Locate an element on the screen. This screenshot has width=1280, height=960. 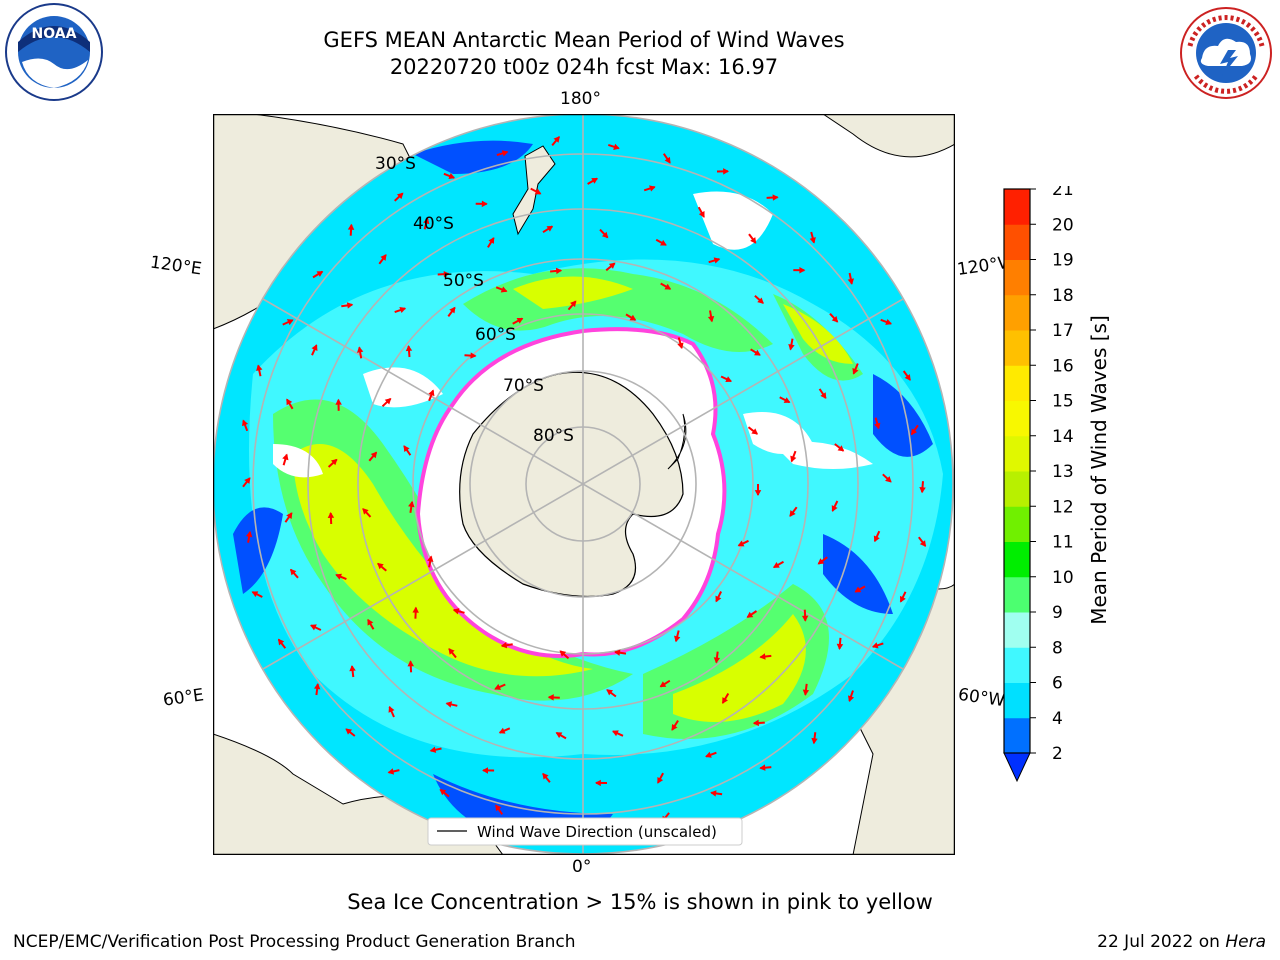
date-text: 22 Jul 2022 on Hera is located at coordinates (1181, 942).